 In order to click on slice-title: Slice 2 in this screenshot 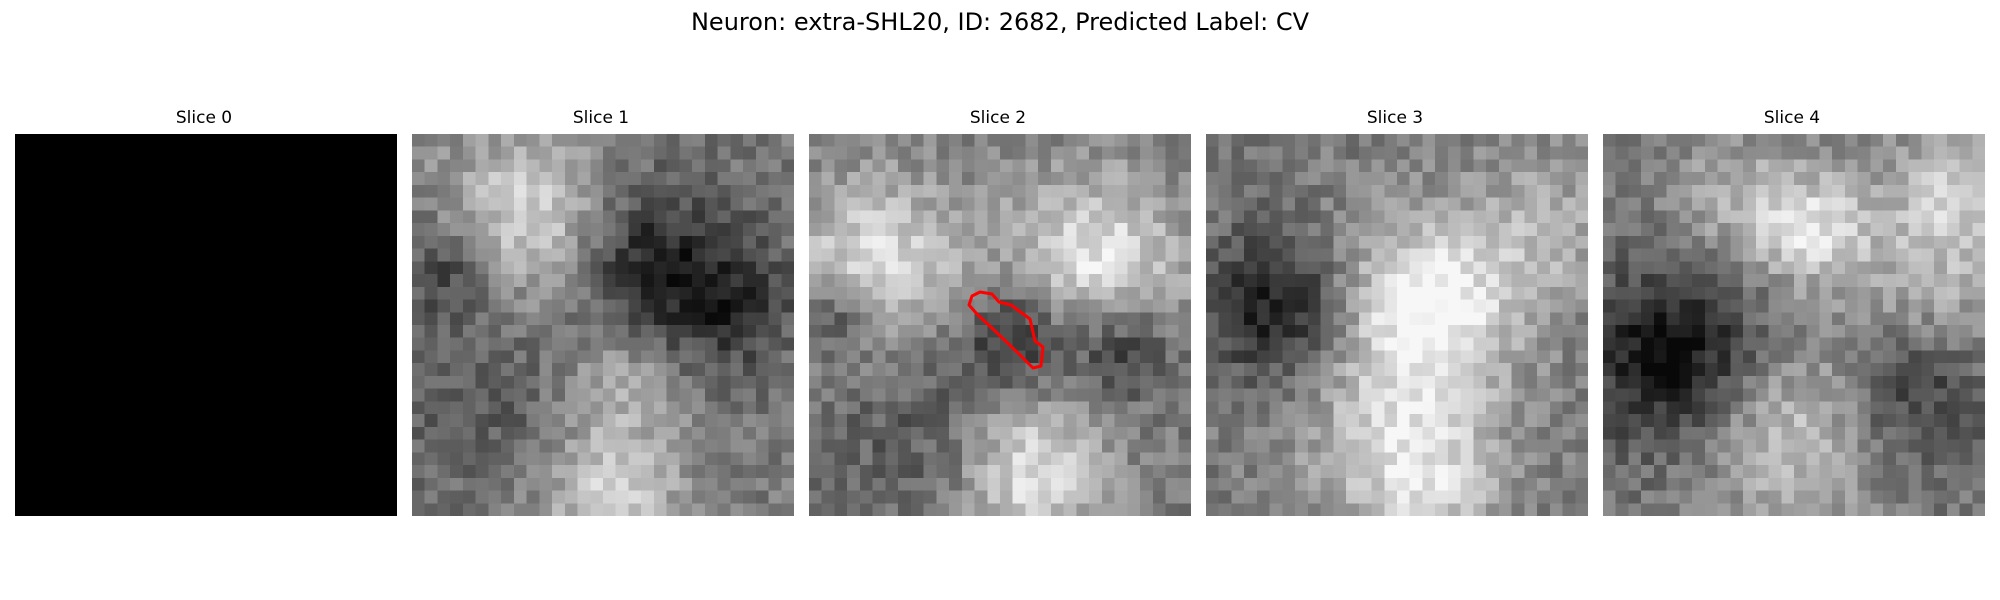, I will do `click(998, 118)`.